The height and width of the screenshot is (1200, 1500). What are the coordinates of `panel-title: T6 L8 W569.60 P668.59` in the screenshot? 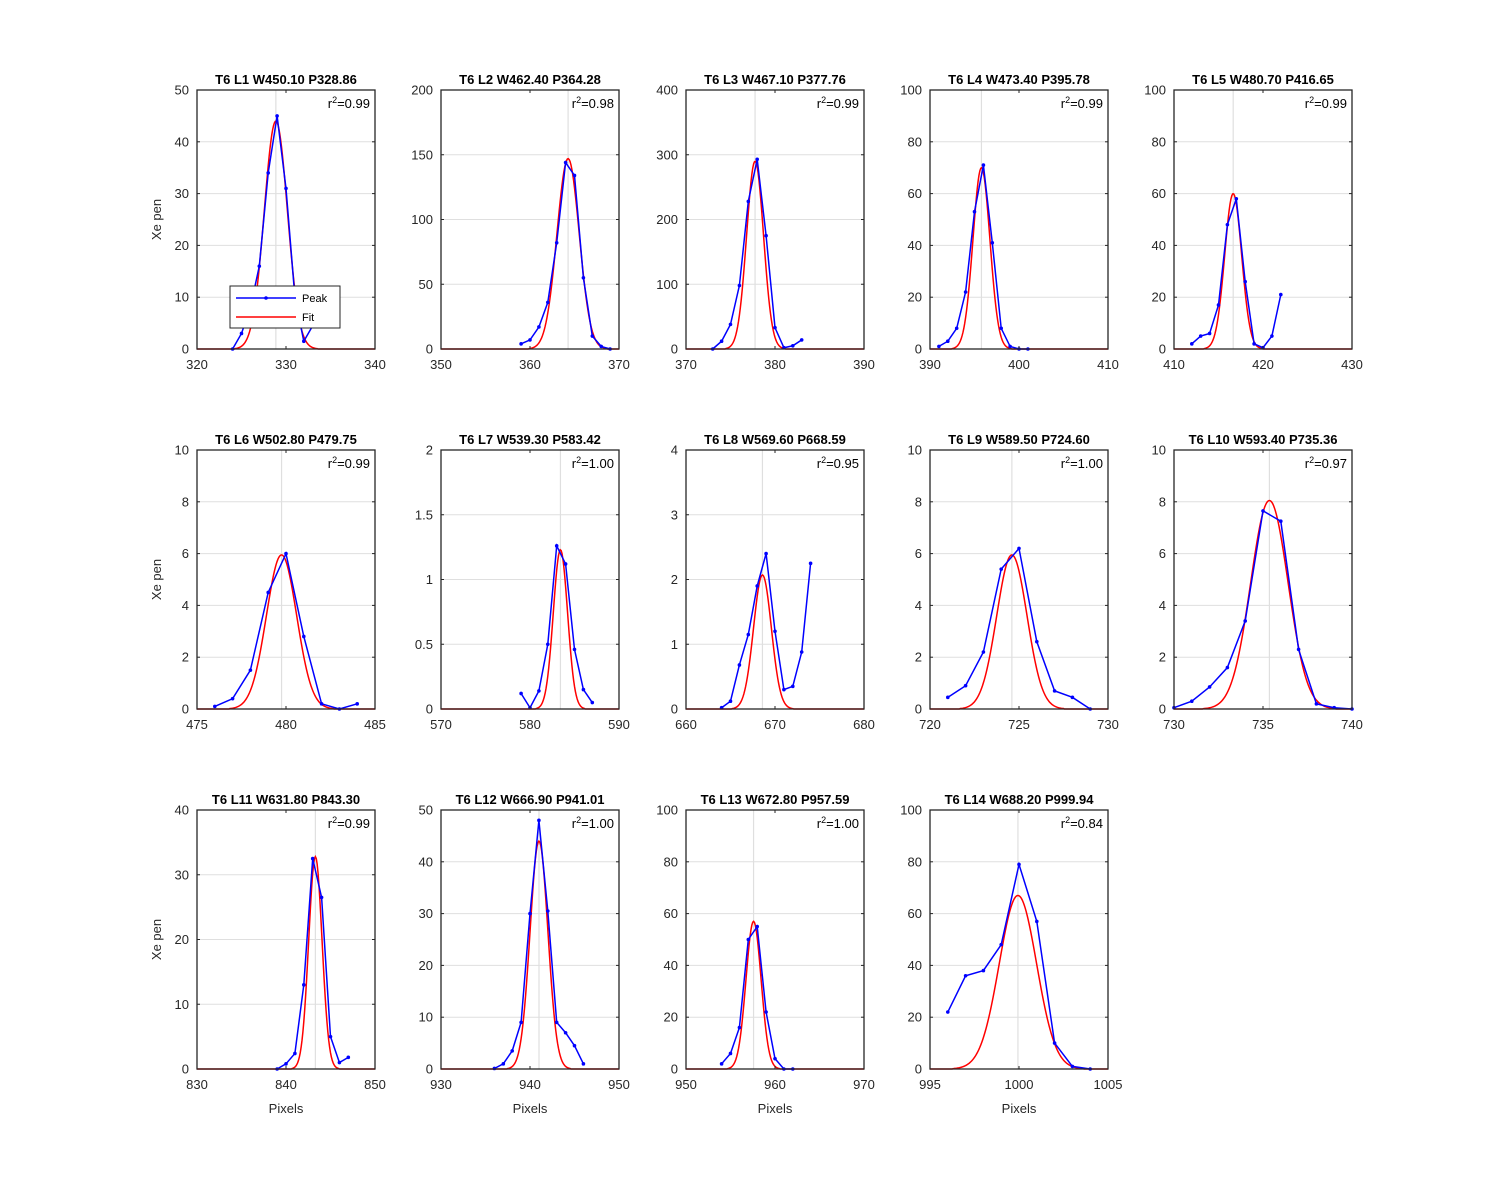 It's located at (775, 439).